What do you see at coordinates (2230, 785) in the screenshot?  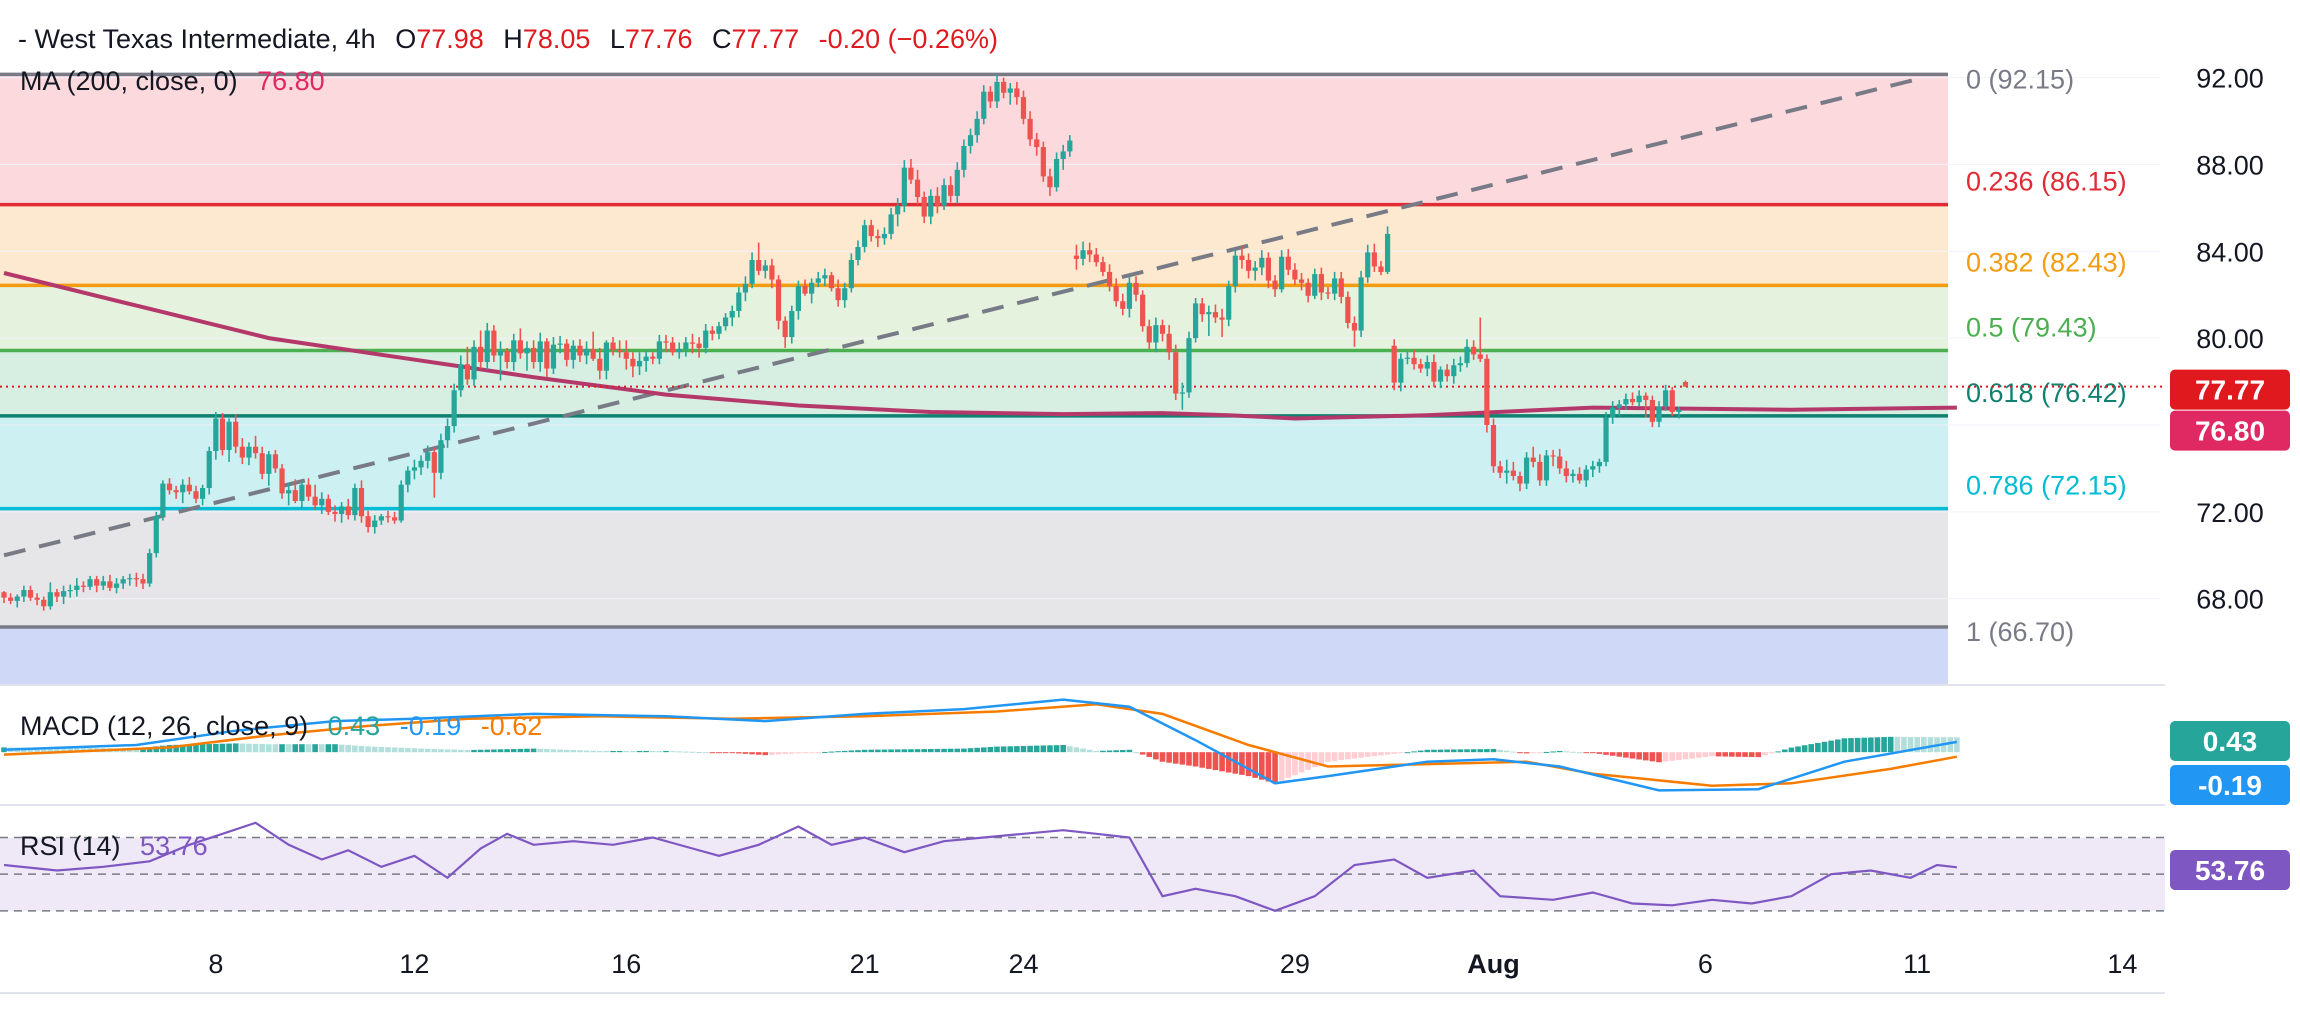 I see `macd-signal-badge-bg` at bounding box center [2230, 785].